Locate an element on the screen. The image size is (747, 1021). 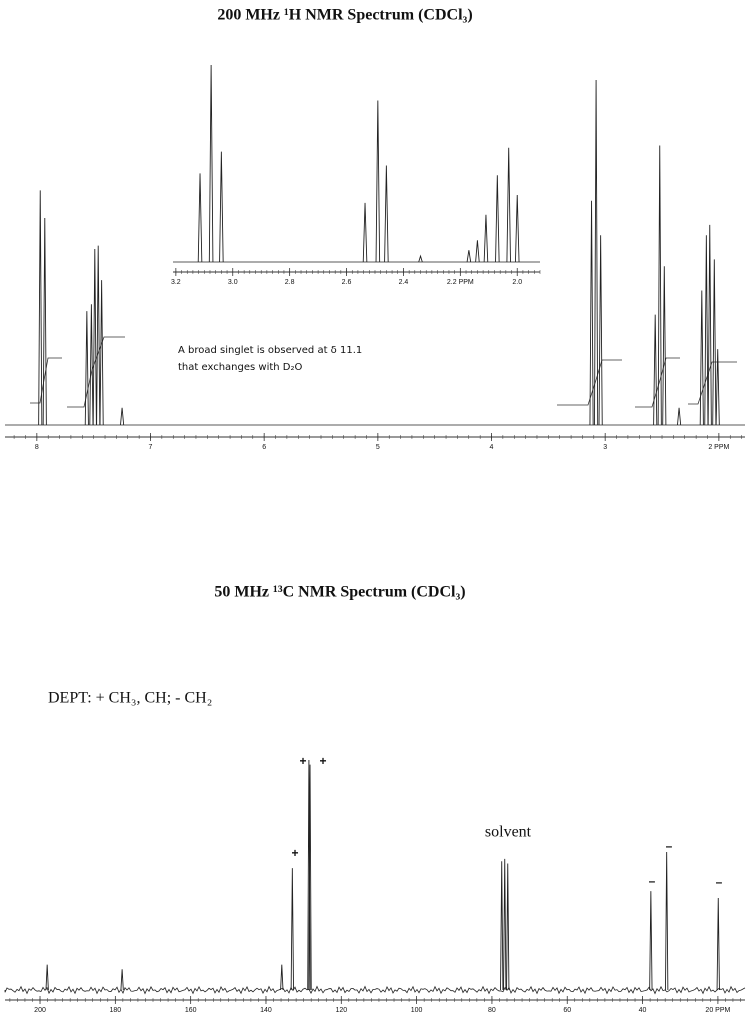
x-tick-label: 4 is located at coordinates (492, 447).